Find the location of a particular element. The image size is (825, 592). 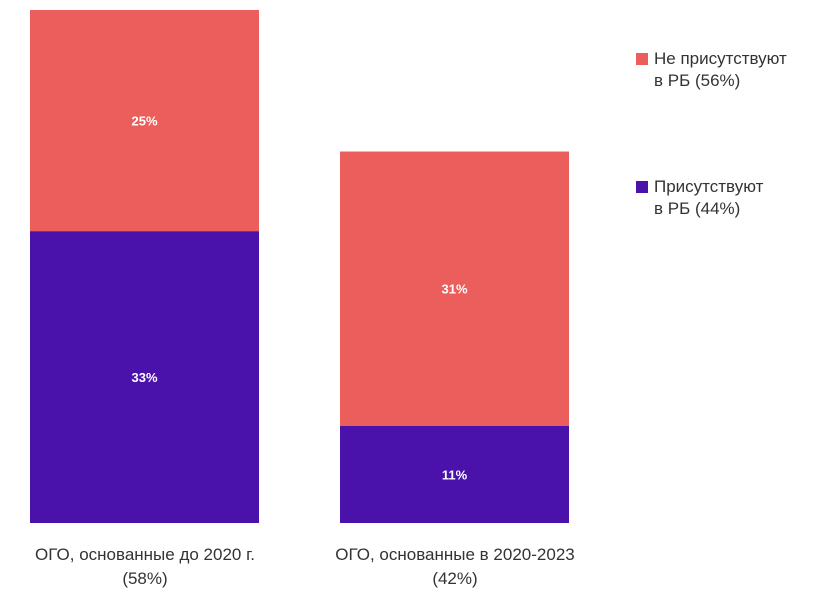

bar-segment-before-2020-present is located at coordinates (144, 377).